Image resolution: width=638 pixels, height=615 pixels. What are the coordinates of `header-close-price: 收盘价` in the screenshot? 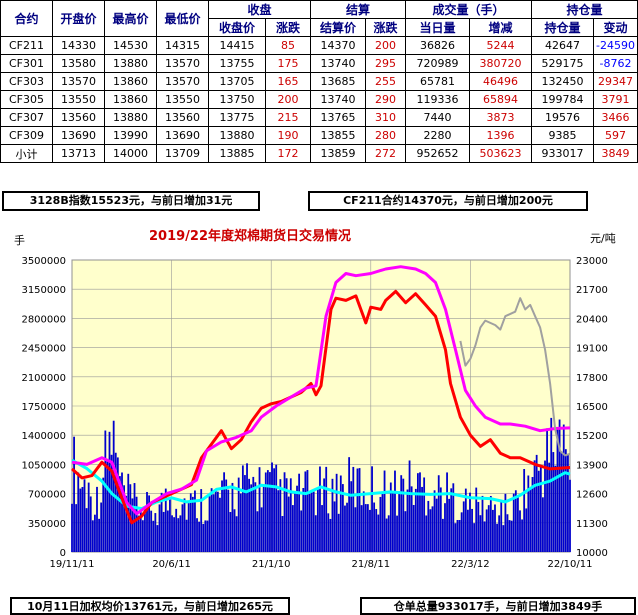 It's located at (237, 27).